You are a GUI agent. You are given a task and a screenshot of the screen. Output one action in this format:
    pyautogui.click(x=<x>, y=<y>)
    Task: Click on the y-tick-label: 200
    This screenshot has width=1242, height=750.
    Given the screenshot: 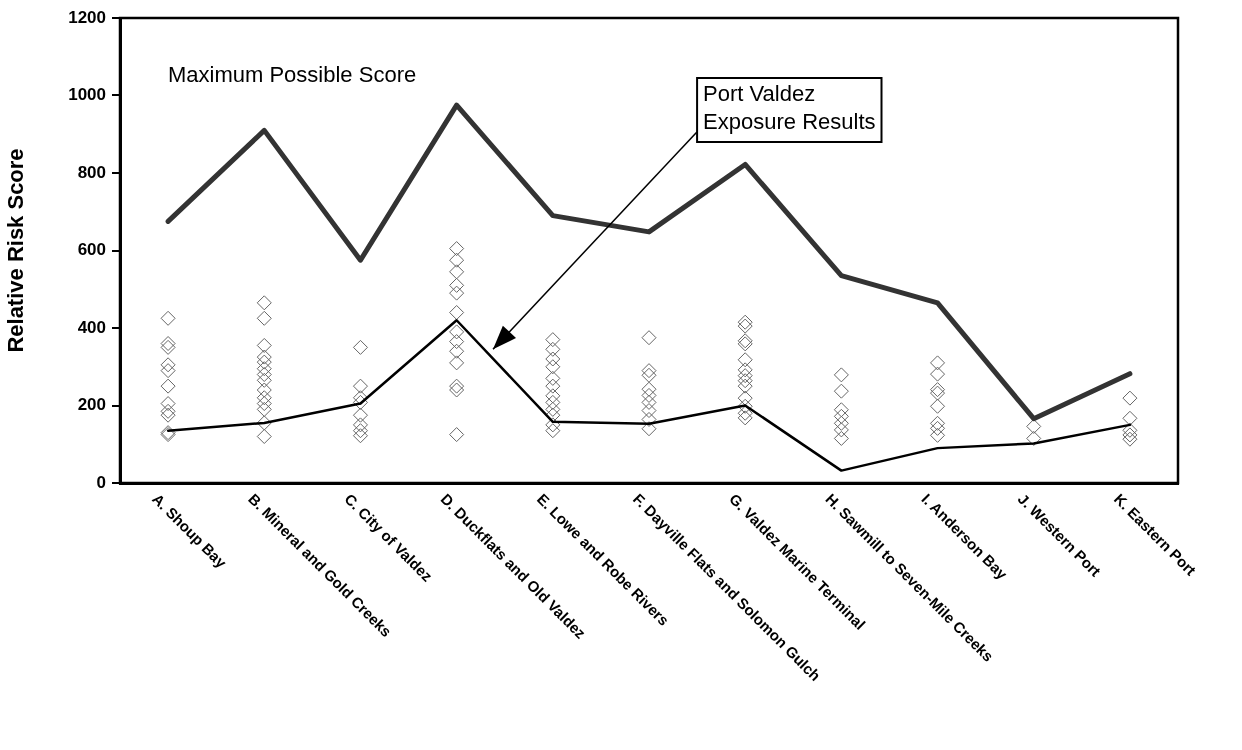 What is the action you would take?
    pyautogui.click(x=91, y=405)
    